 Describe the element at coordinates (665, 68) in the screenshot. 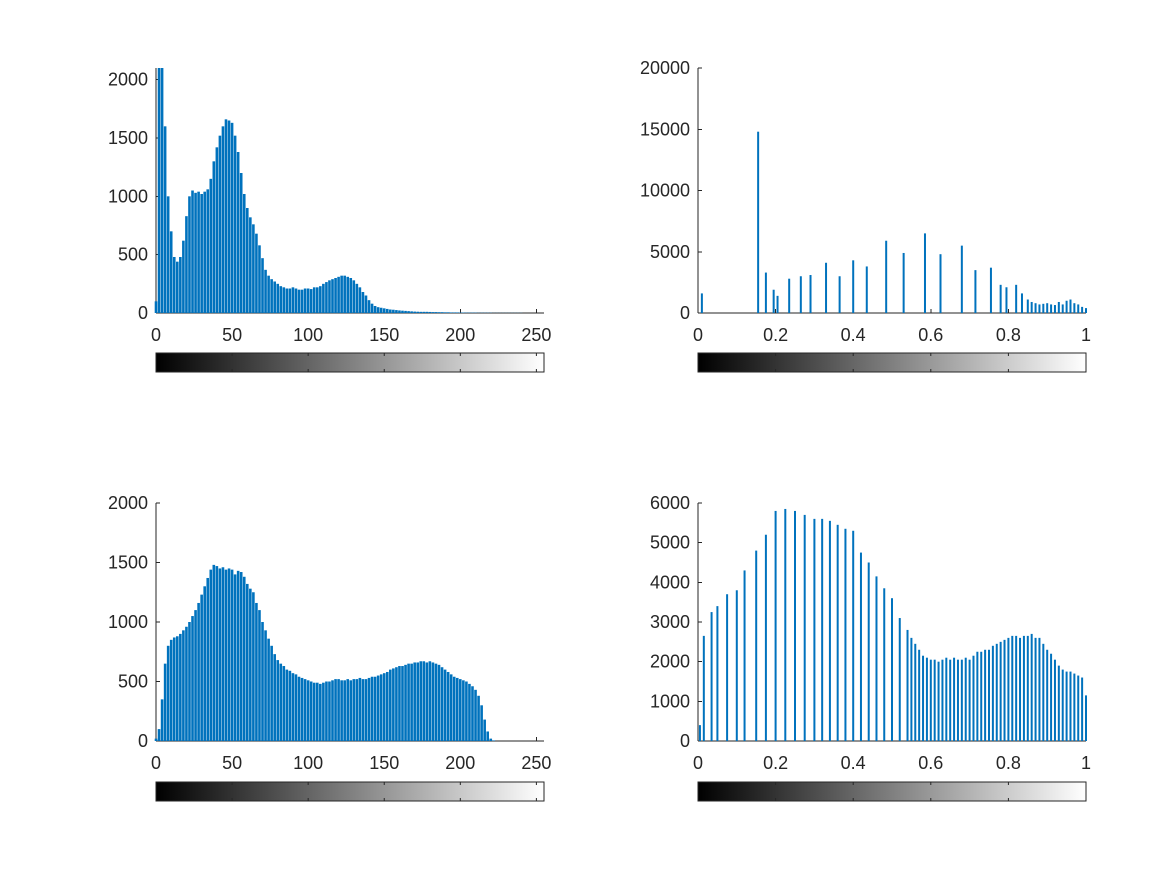

I see `y-tick-label: 20000` at that location.